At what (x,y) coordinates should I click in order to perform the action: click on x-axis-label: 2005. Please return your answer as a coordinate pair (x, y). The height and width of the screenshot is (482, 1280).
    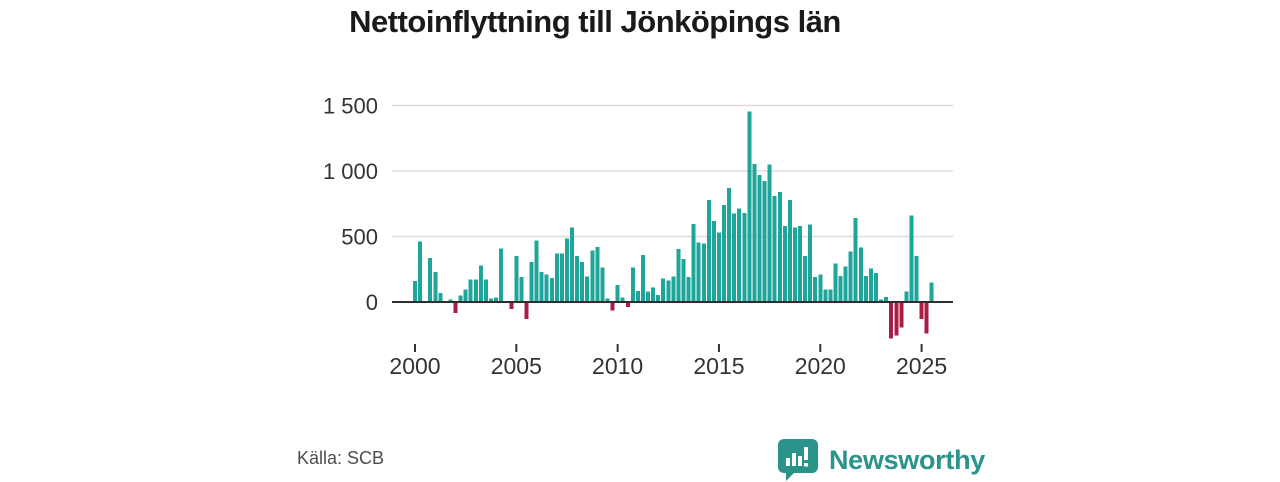
    Looking at the image, I should click on (516, 366).